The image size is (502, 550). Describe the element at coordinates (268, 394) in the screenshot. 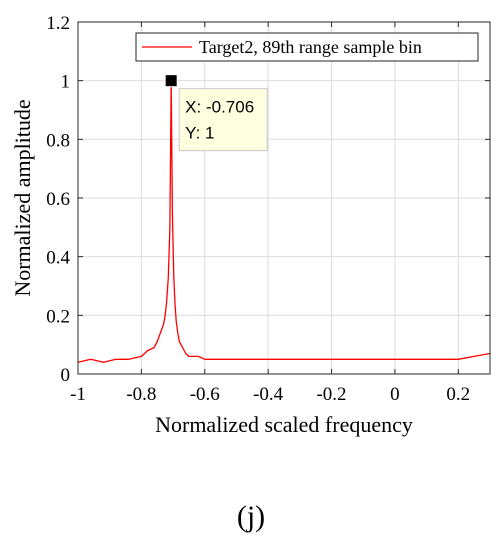

I see `x-tick-label: -0.4` at that location.